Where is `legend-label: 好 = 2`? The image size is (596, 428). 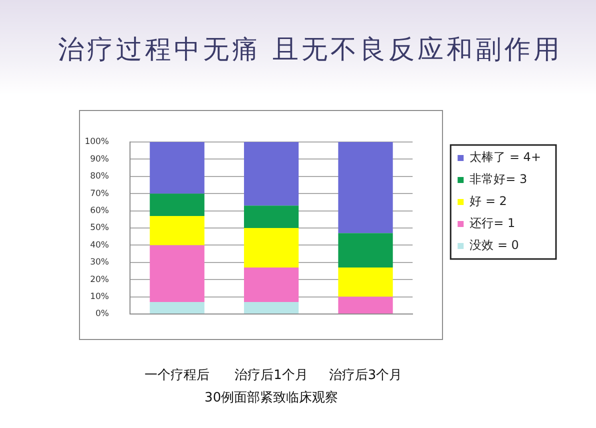
legend-label: 好 = 2 is located at coordinates (488, 201).